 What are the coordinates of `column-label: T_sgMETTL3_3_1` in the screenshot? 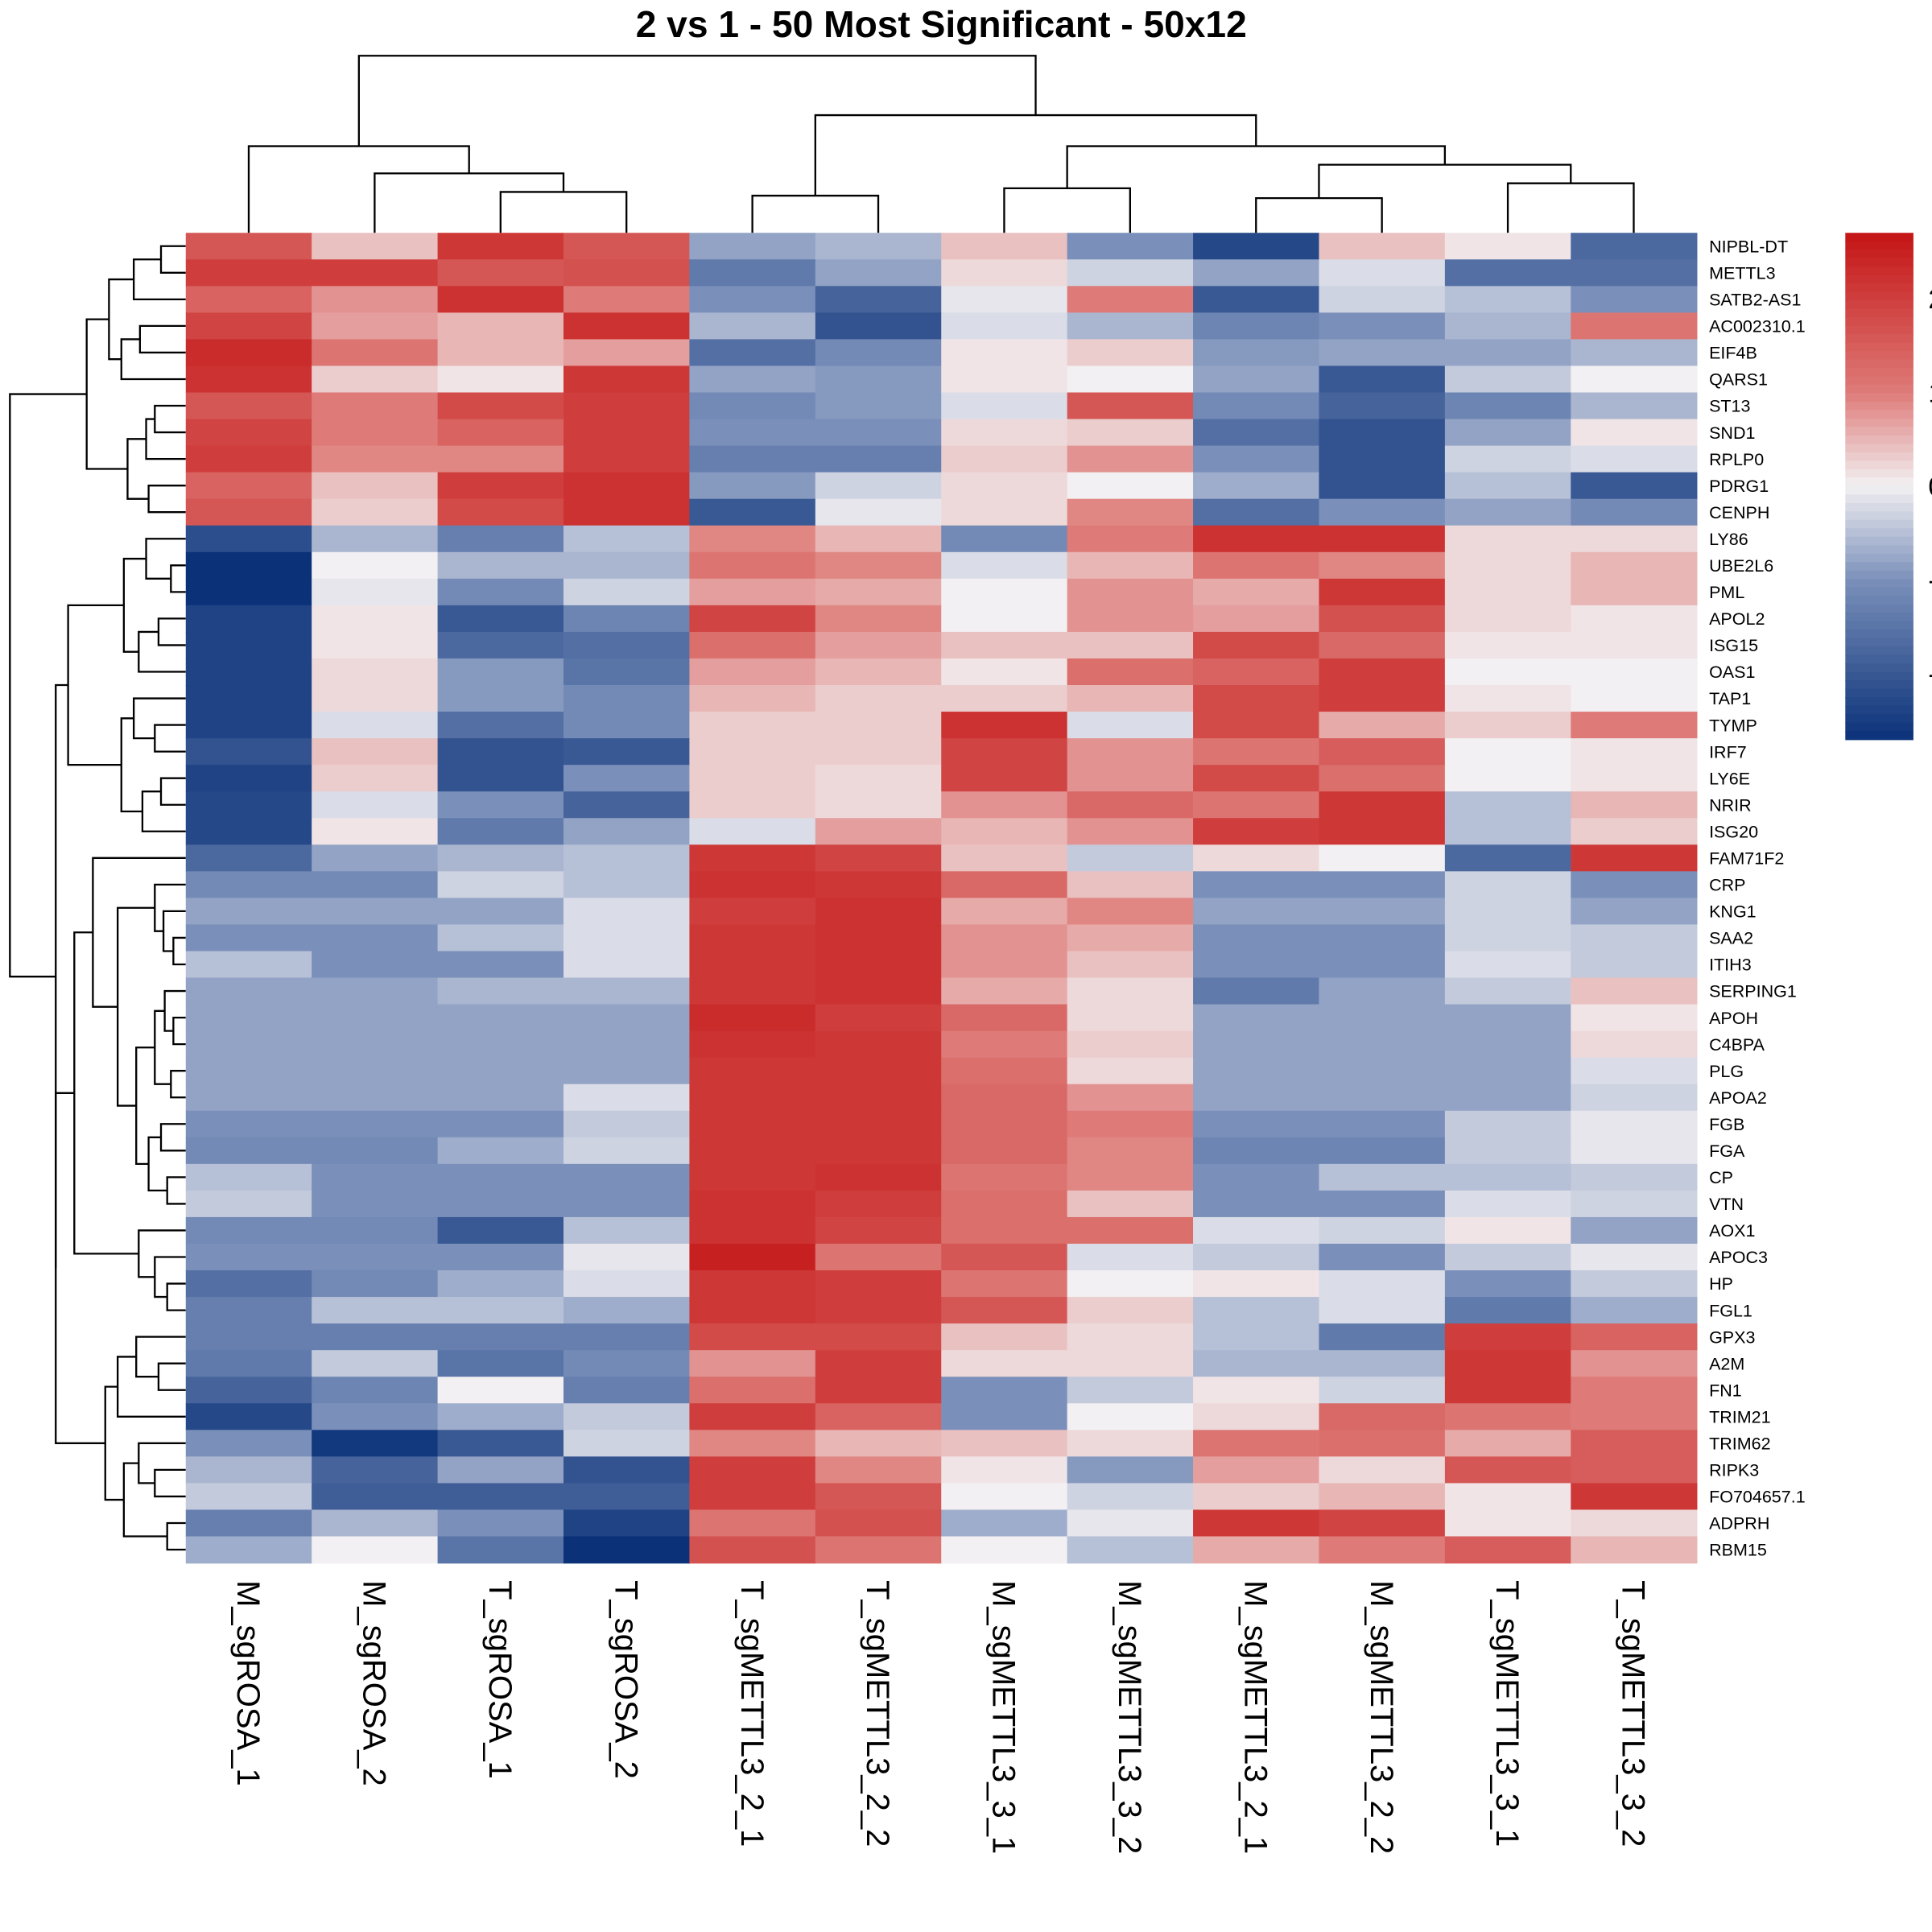 It's located at (1507, 1713).